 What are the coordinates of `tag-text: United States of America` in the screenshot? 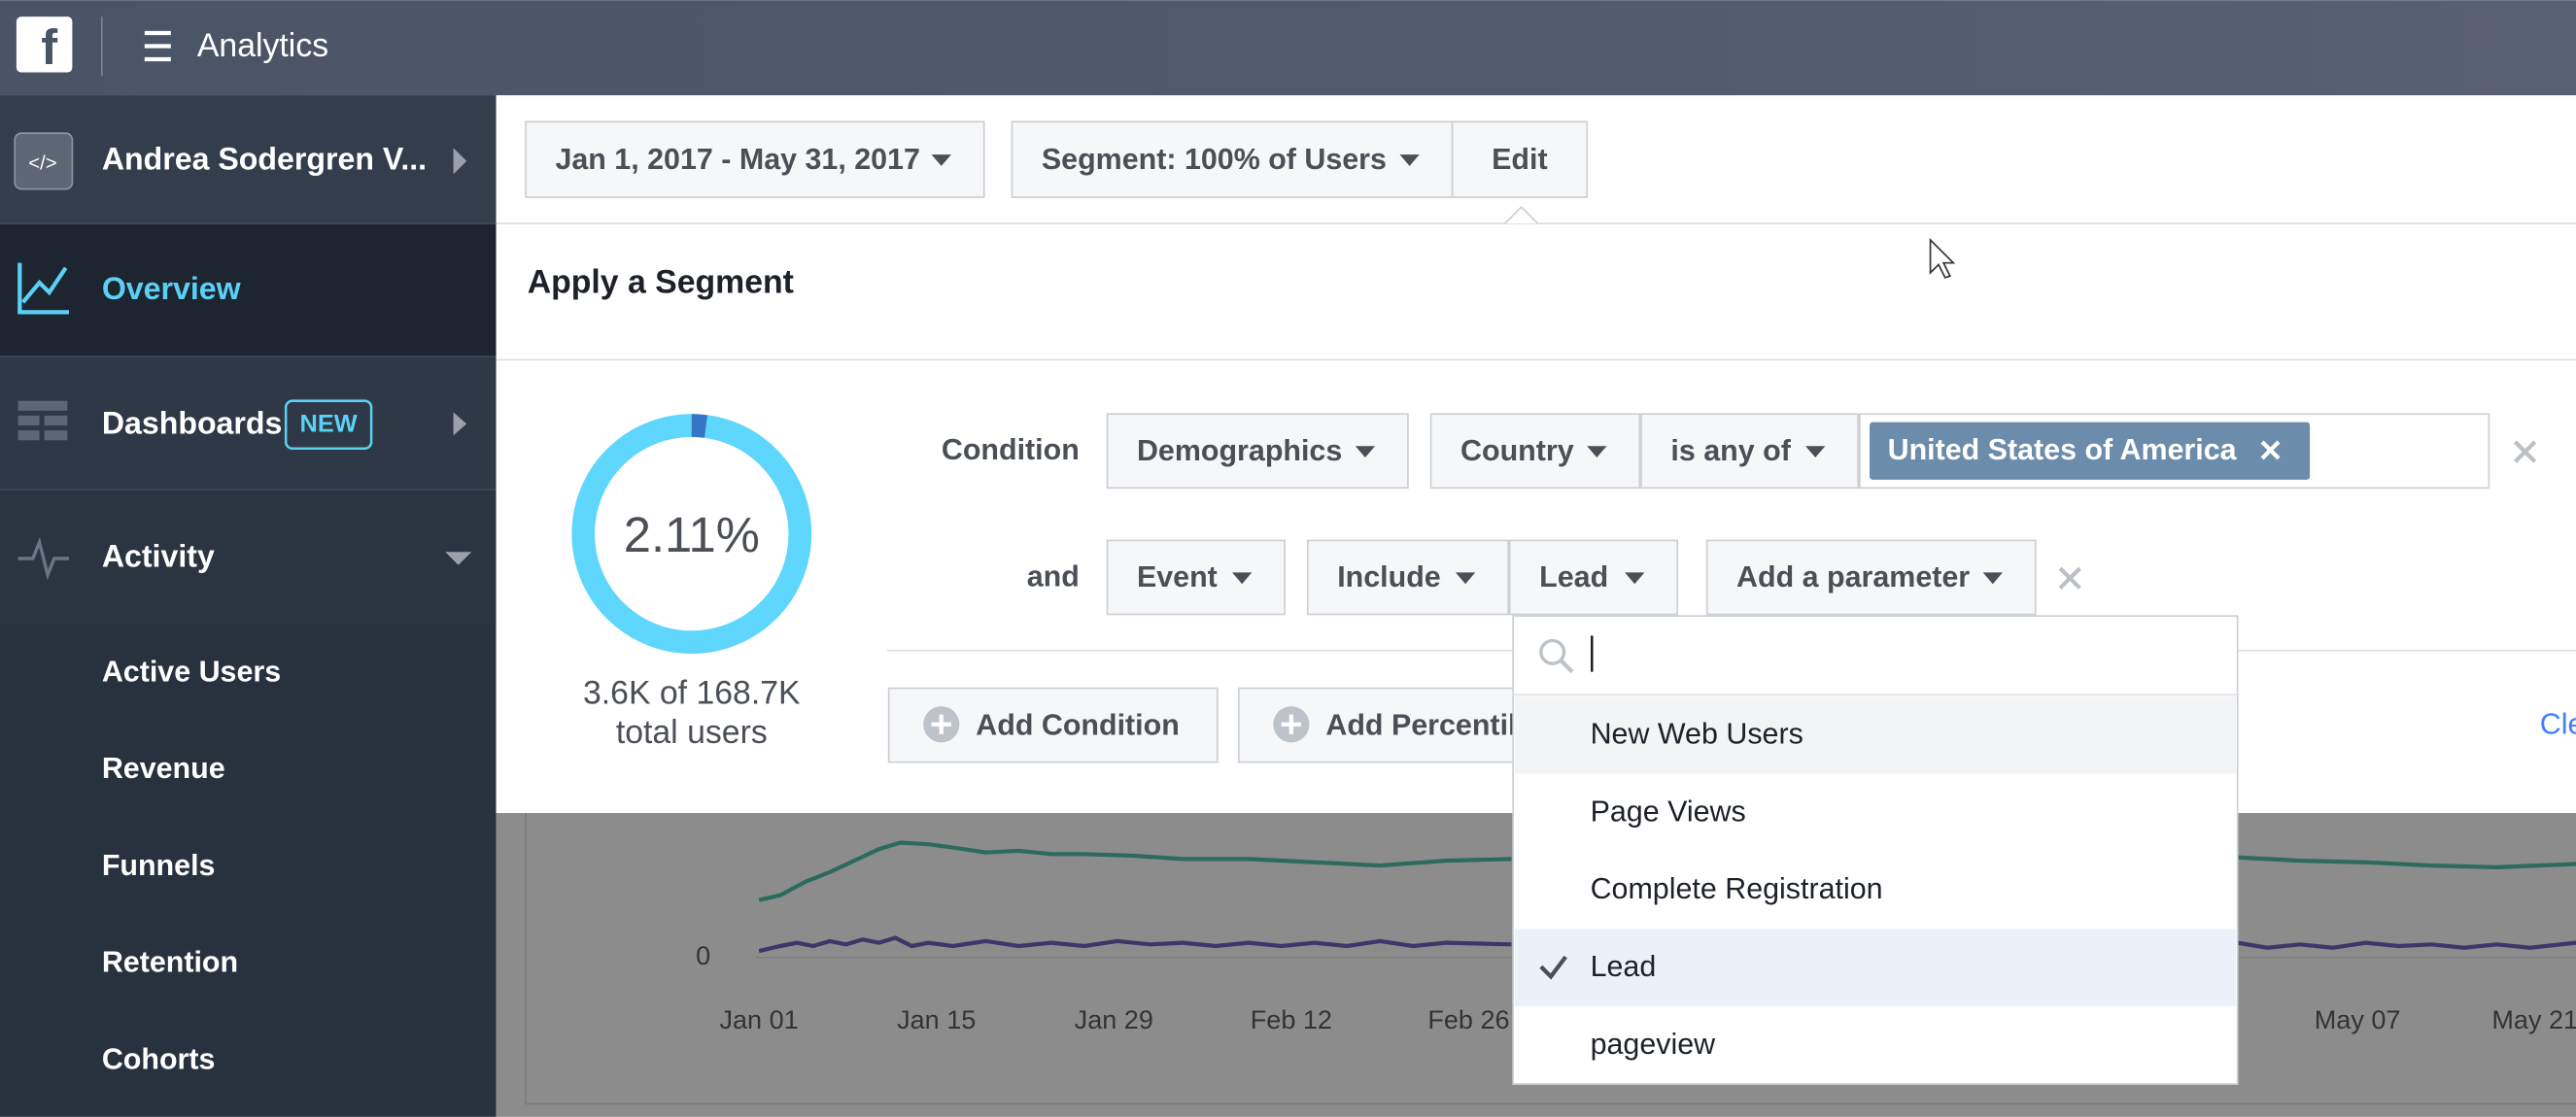 It's located at (2063, 449).